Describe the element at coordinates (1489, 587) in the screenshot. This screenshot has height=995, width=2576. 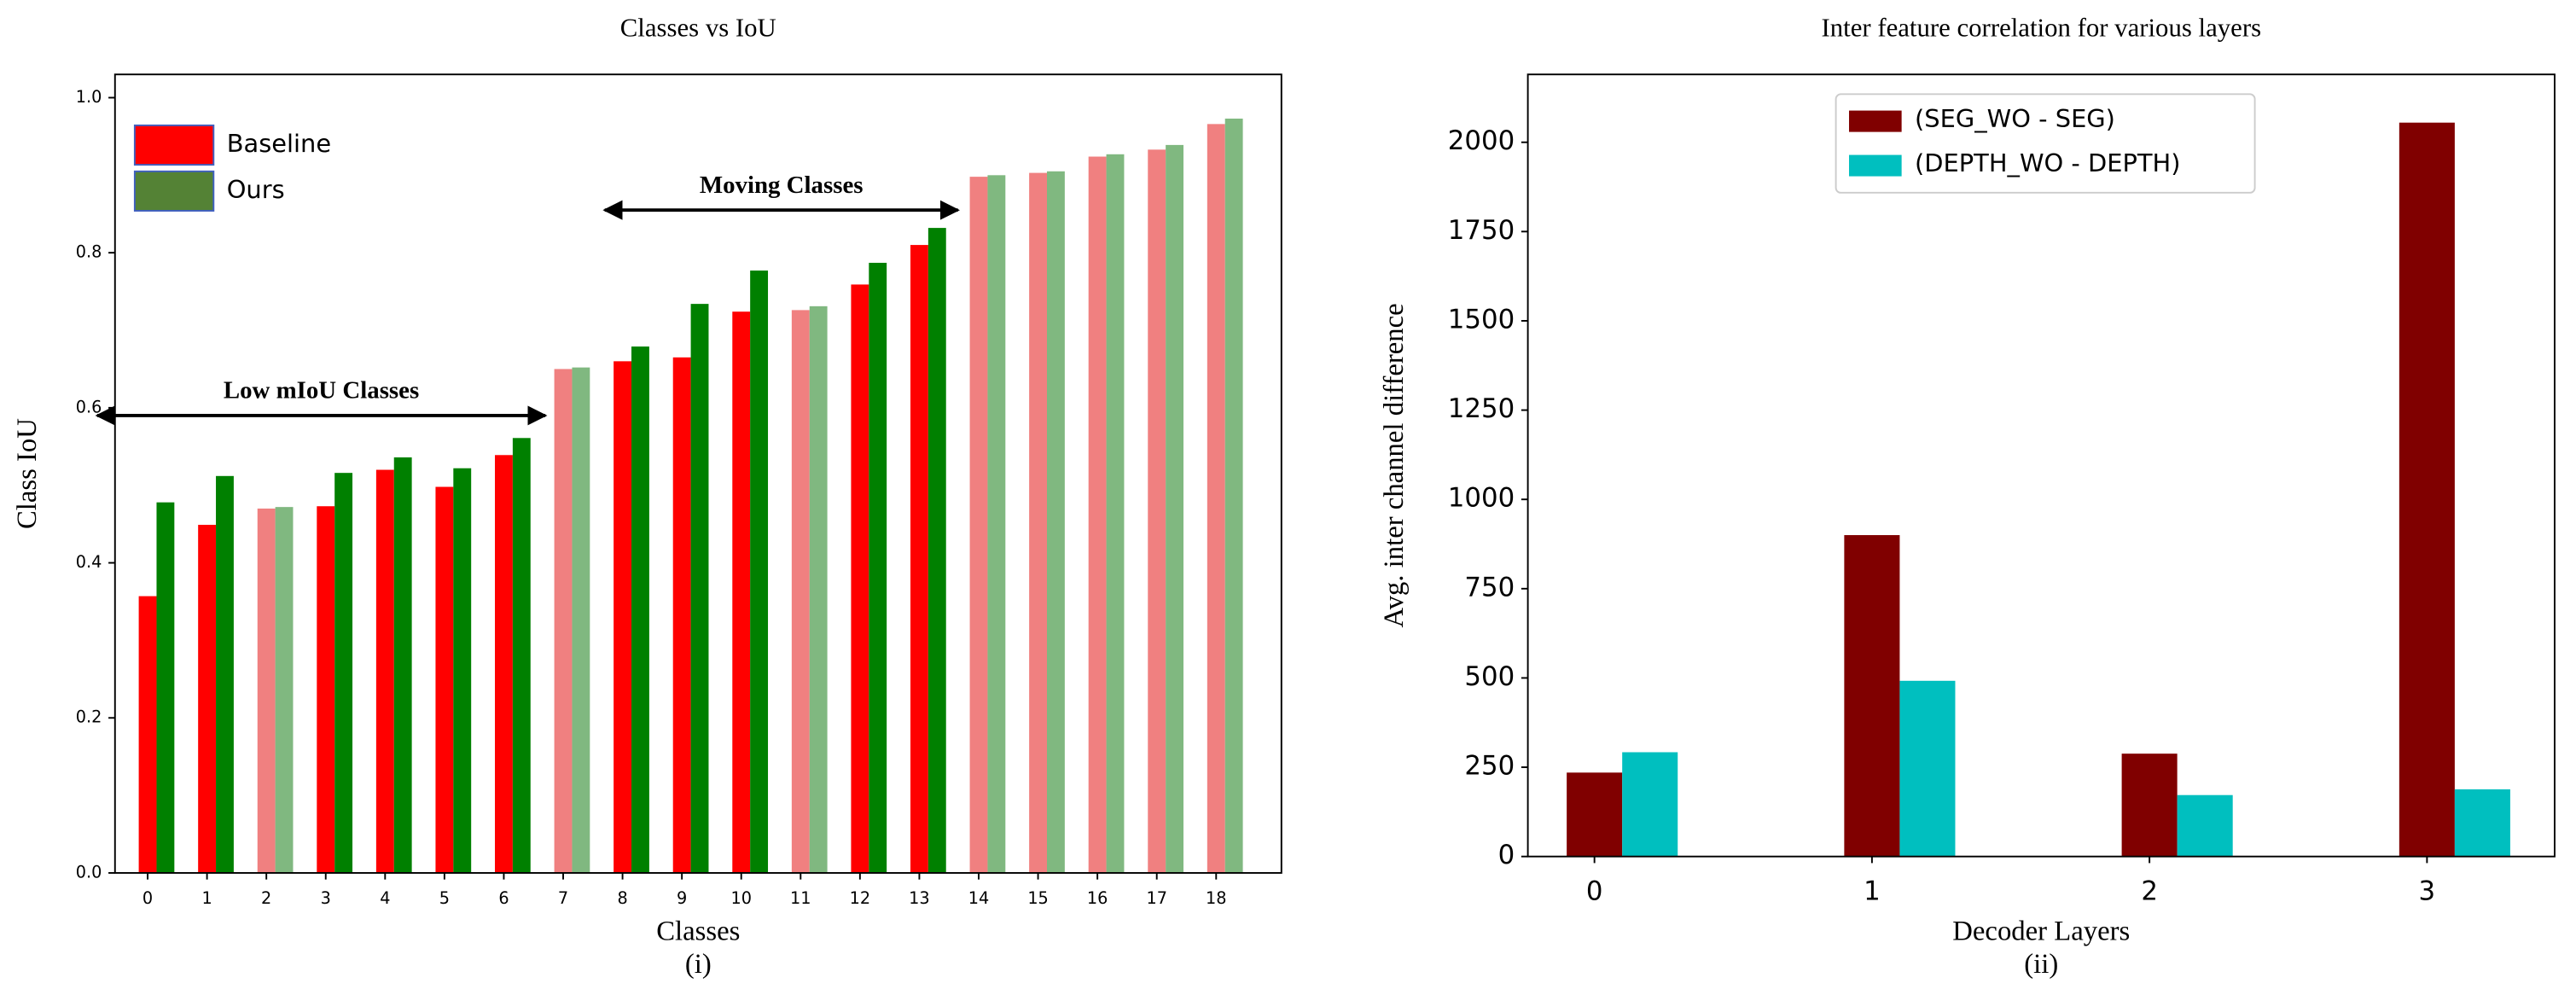
I see `y-tick-label: 750` at that location.